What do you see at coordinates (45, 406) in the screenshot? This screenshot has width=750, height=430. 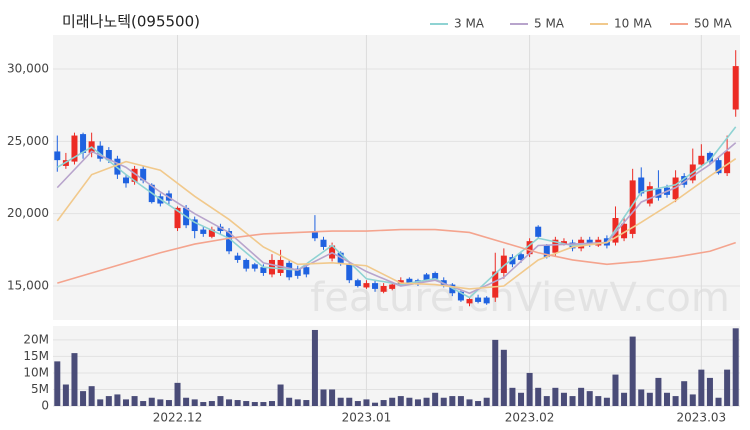 I see `y-tick-label: 0` at bounding box center [45, 406].